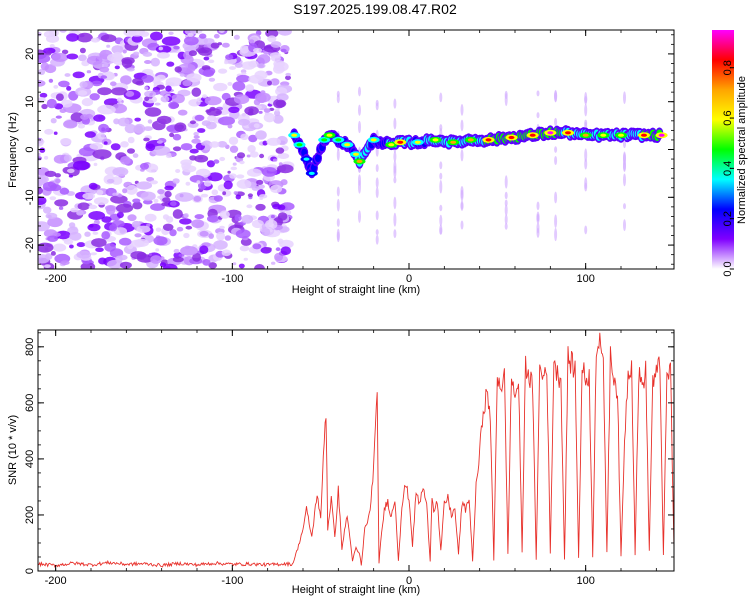  What do you see at coordinates (728, 67) in the screenshot?
I see `colorbar-tick-label: 0.8` at bounding box center [728, 67].